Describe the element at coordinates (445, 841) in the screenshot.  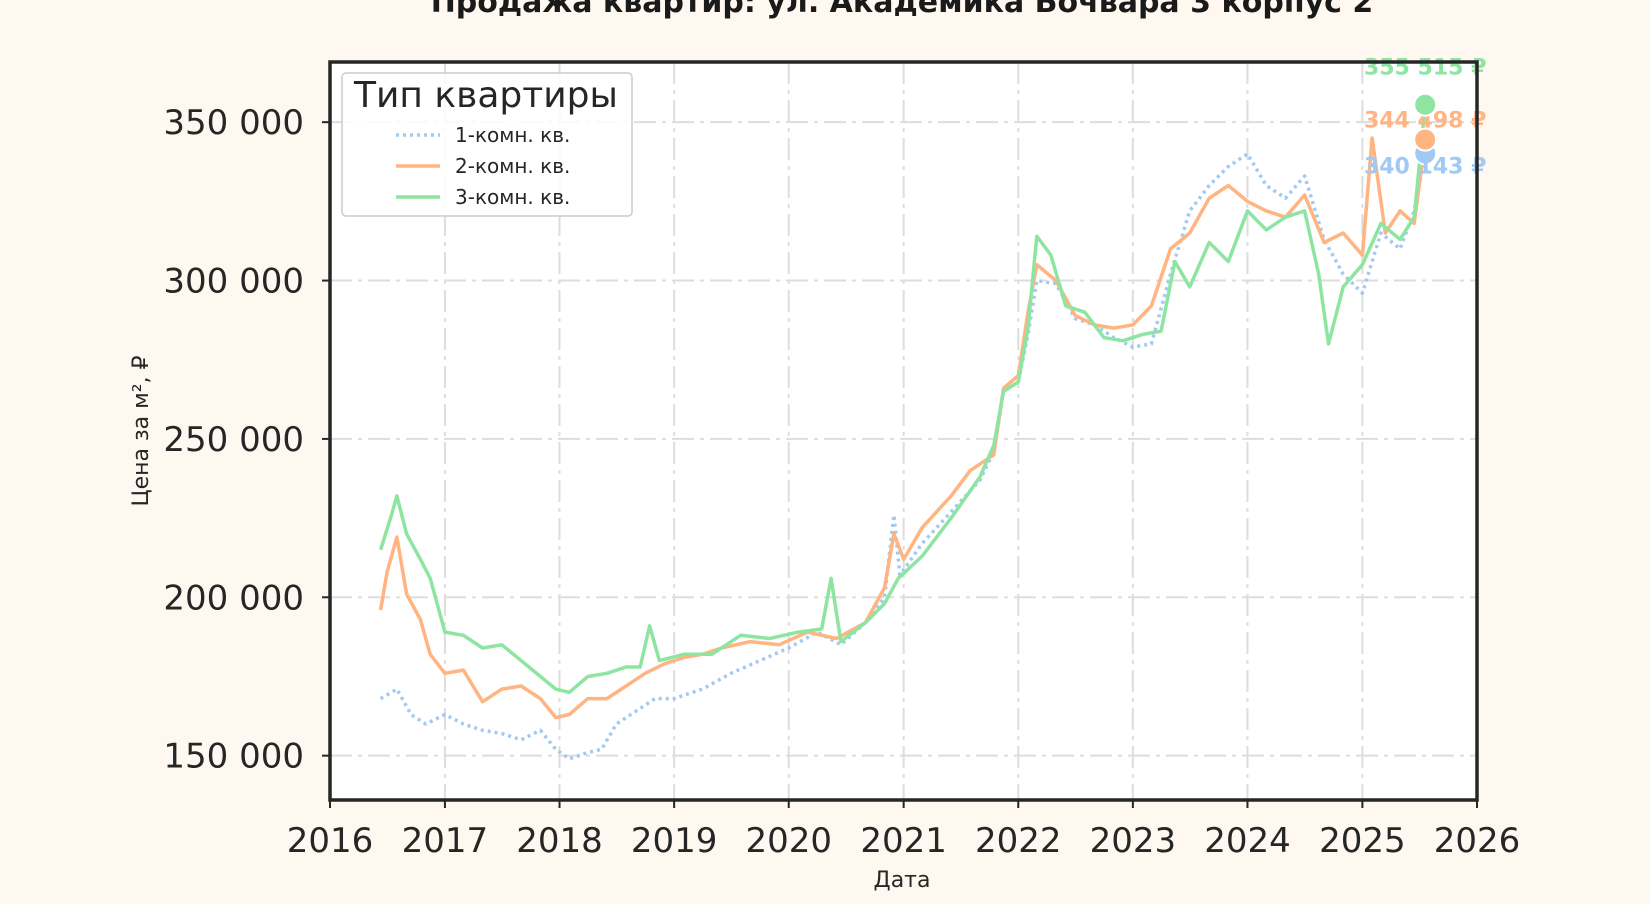
I see `x-tick-label: 2017` at that location.